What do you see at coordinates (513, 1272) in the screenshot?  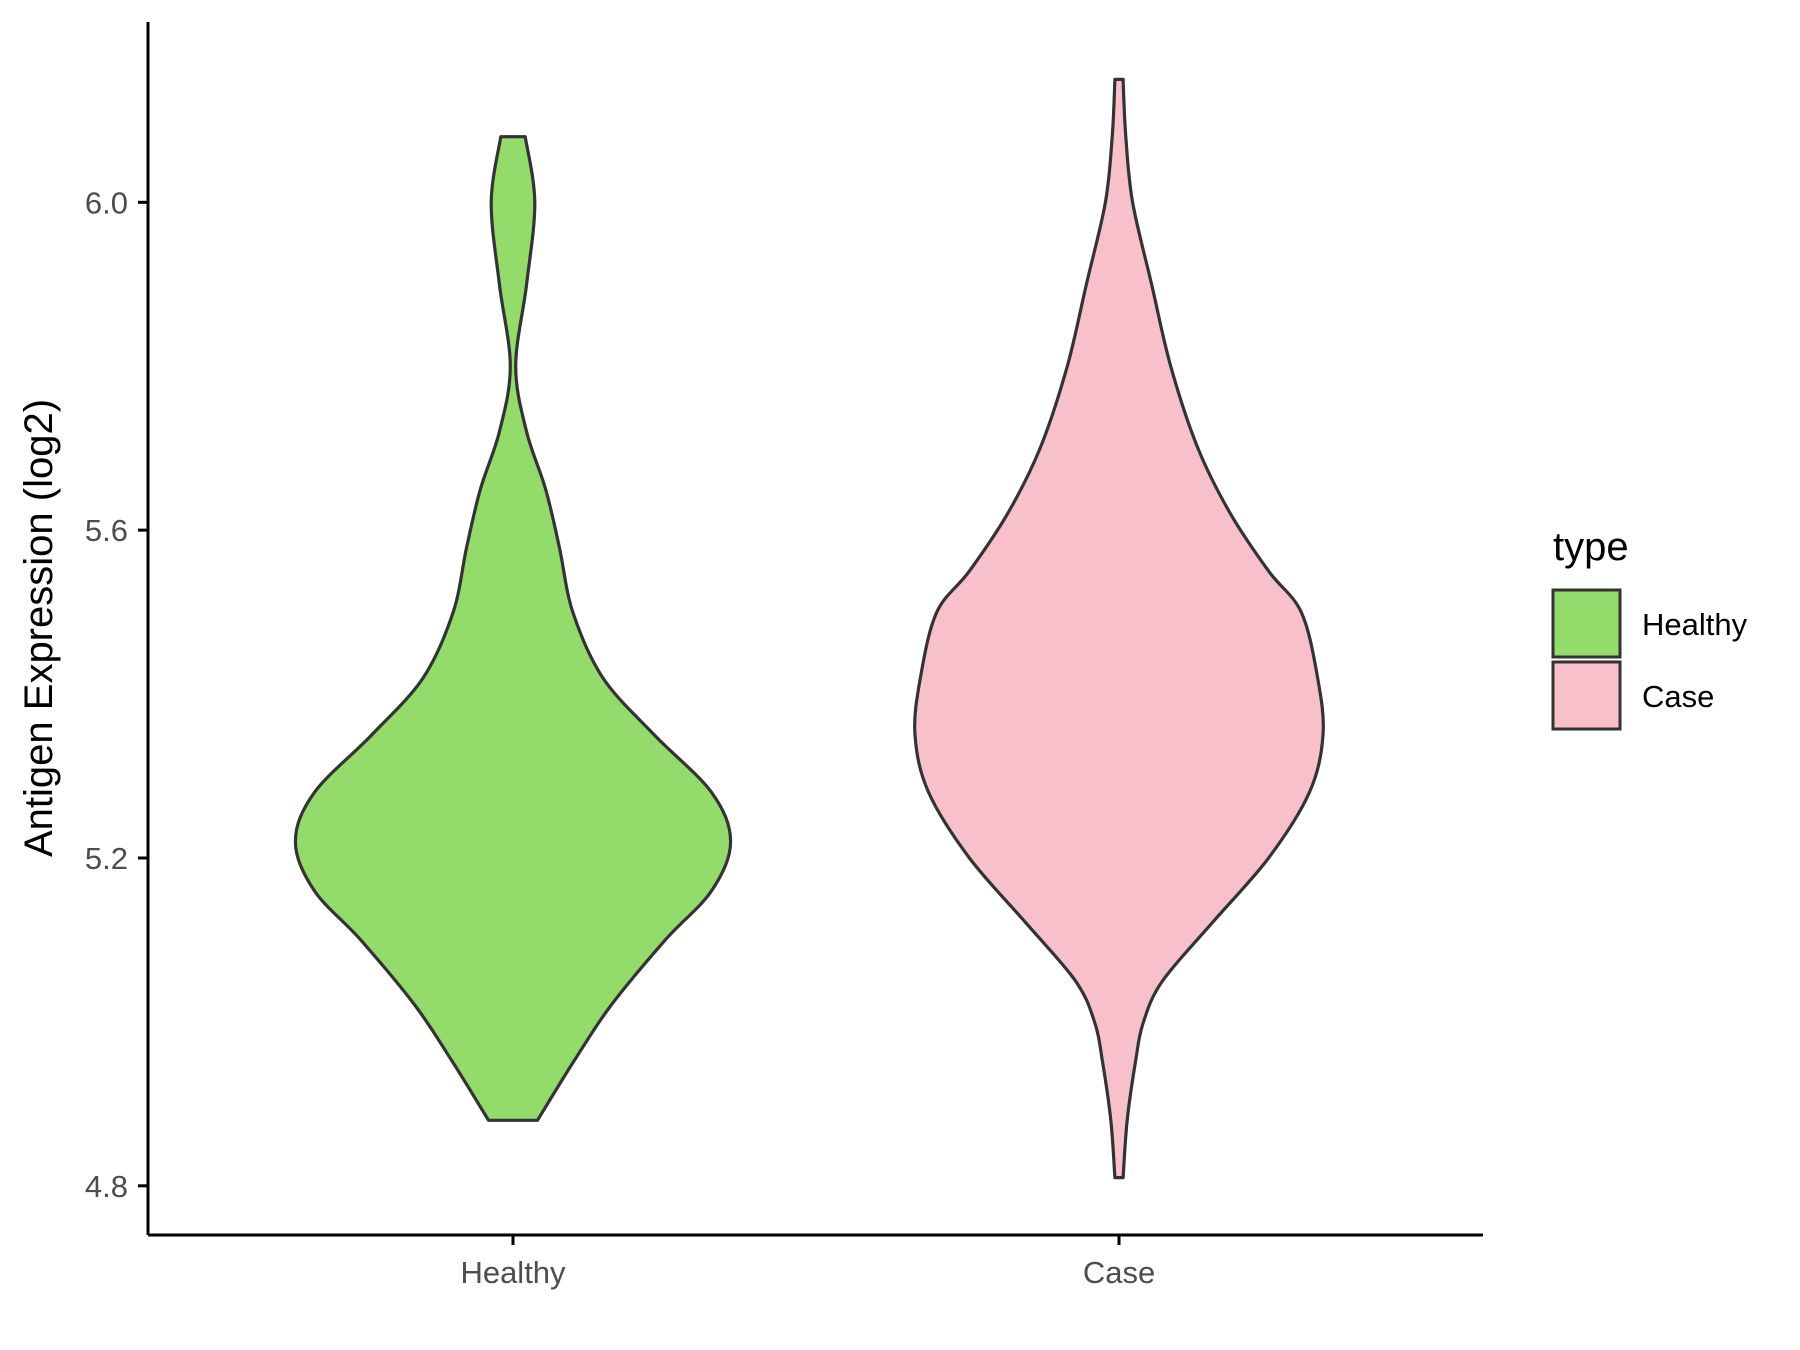 I see `x-tick-label: Healthy` at bounding box center [513, 1272].